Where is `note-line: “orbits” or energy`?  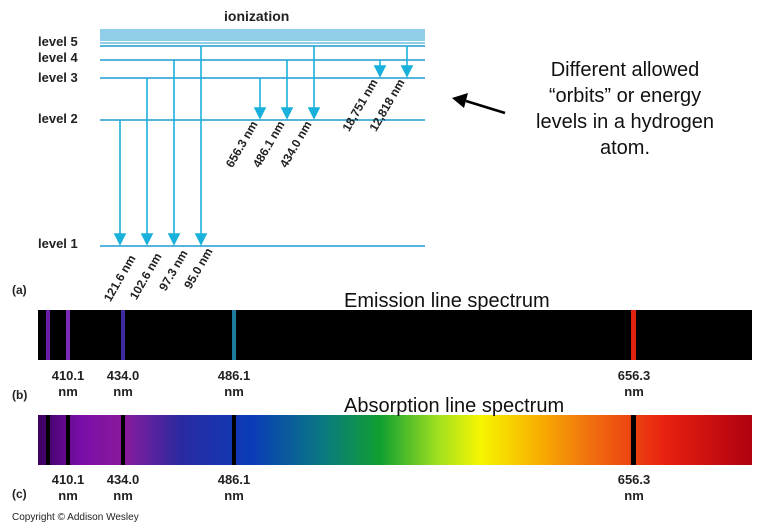 note-line: “orbits” or energy is located at coordinates (625, 96).